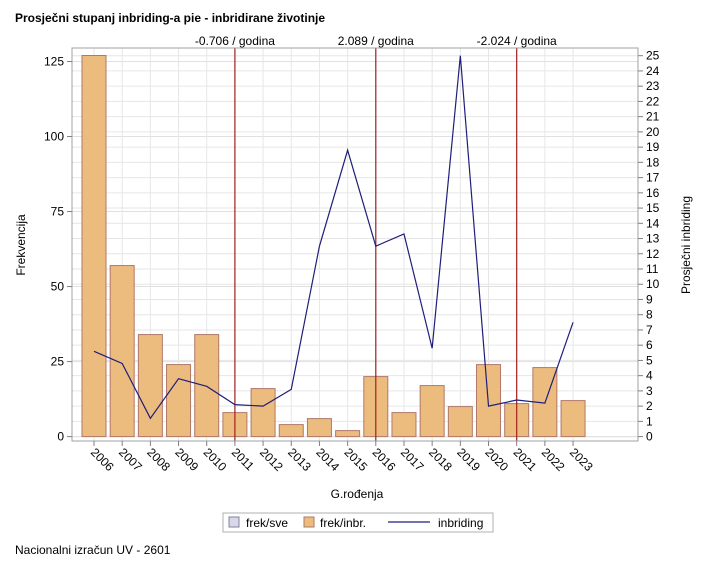  What do you see at coordinates (649, 345) in the screenshot?
I see `y2-tick-label: 6` at bounding box center [649, 345].